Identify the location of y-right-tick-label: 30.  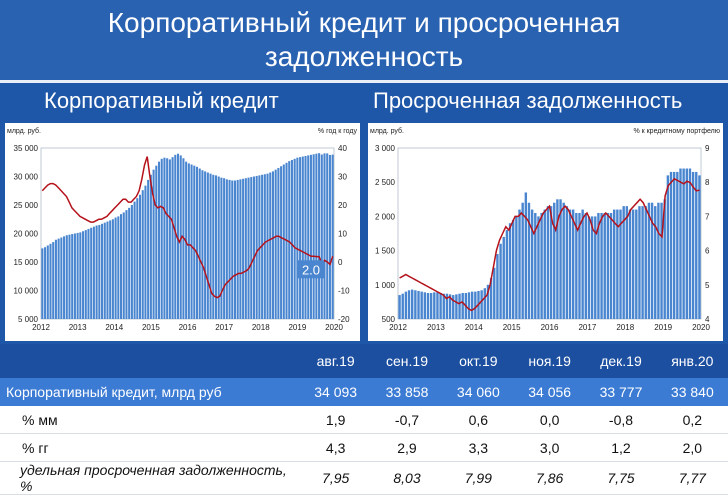
(342, 177).